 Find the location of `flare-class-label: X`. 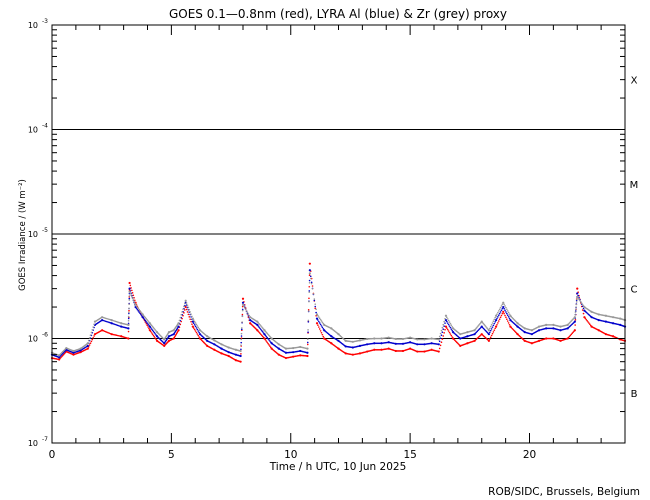

flare-class-label: X is located at coordinates (634, 81).